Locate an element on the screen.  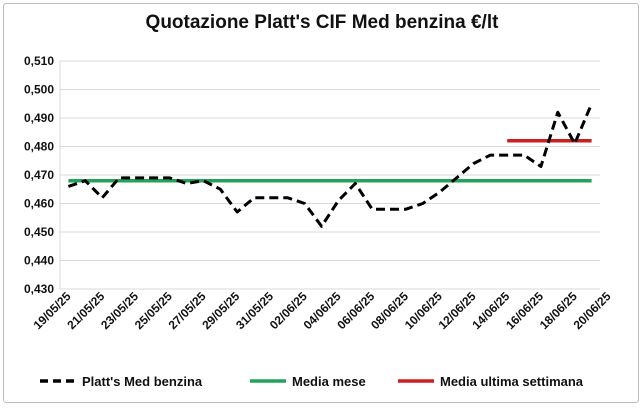
y-tick-label: 0,480 is located at coordinates (39, 147).